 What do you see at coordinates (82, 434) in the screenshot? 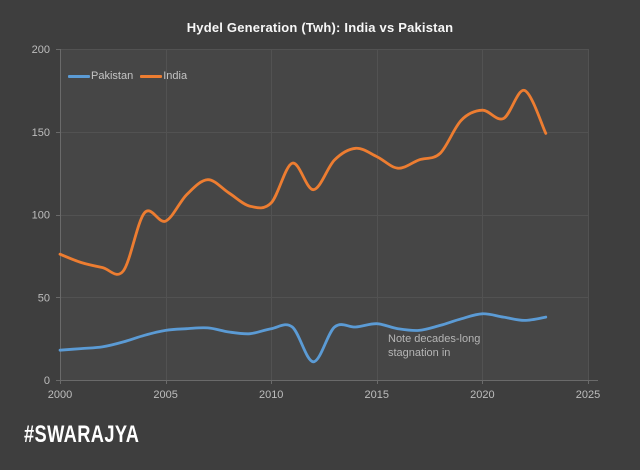
I see `swarajya-watermark: #SWARAJYA` at bounding box center [82, 434].